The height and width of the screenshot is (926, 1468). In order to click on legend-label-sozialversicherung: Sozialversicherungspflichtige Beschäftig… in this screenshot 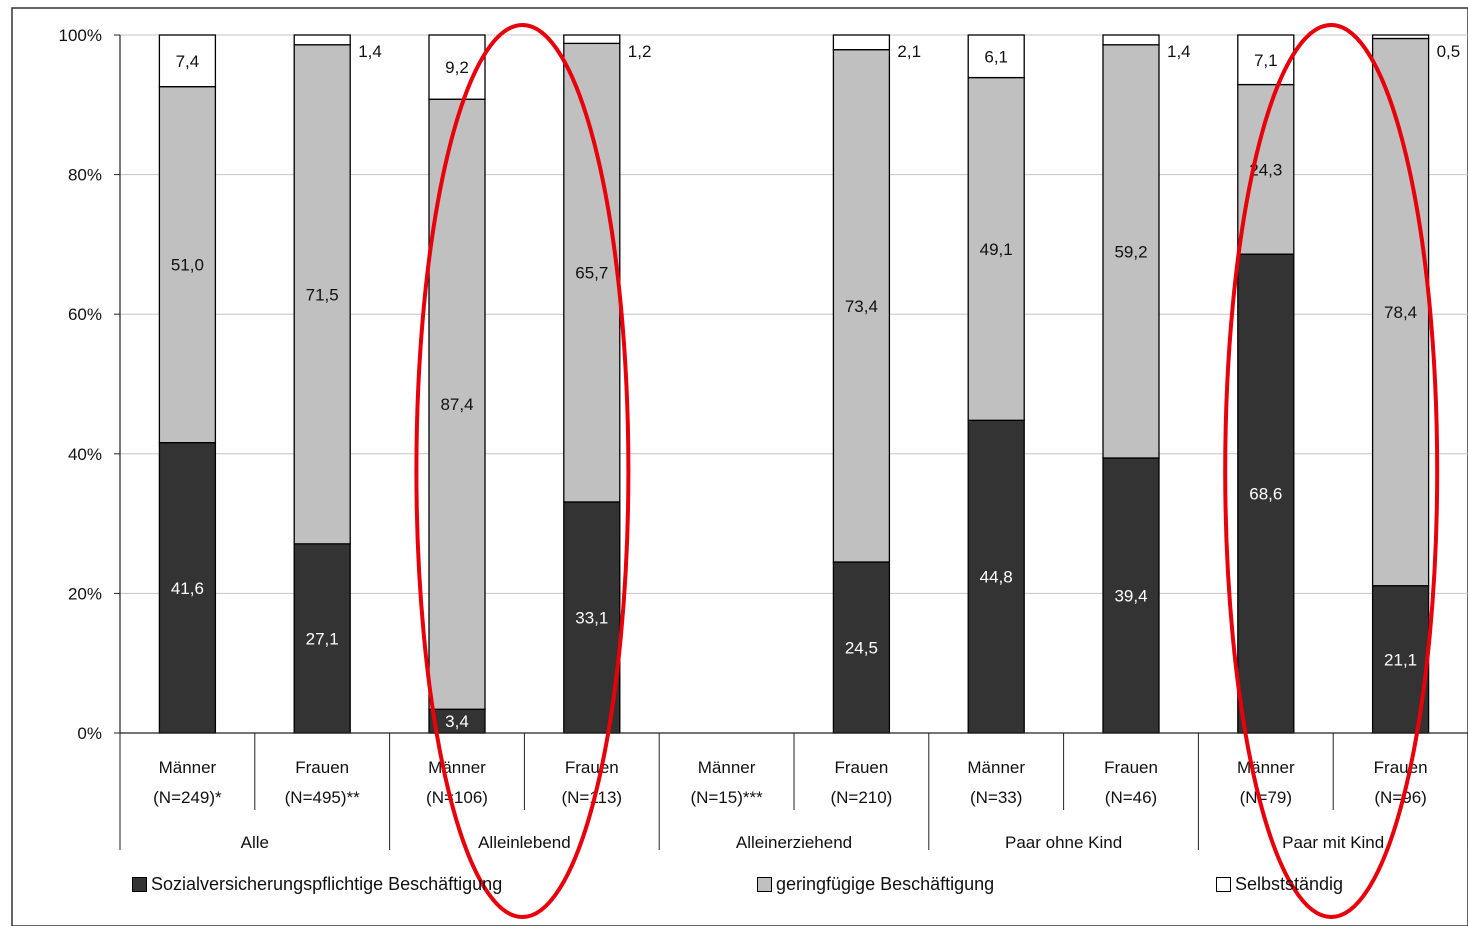, I will do `click(327, 884)`.